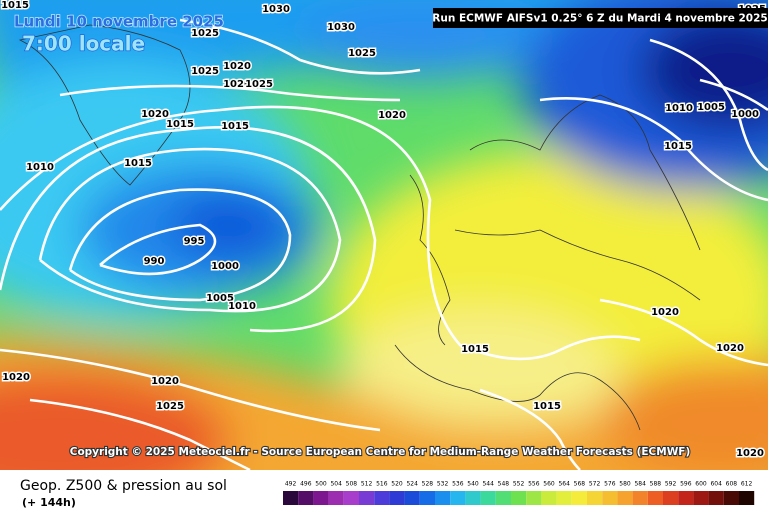 This screenshot has width=768, height=512. I want to click on scale-label: 540, so click(473, 484).